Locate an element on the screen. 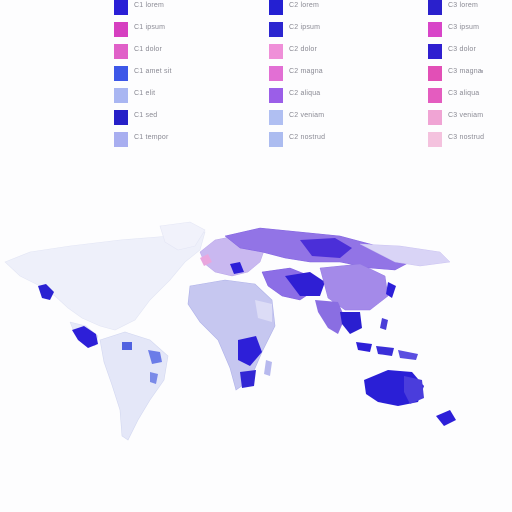  legend-label: C1 elit is located at coordinates (145, 93).